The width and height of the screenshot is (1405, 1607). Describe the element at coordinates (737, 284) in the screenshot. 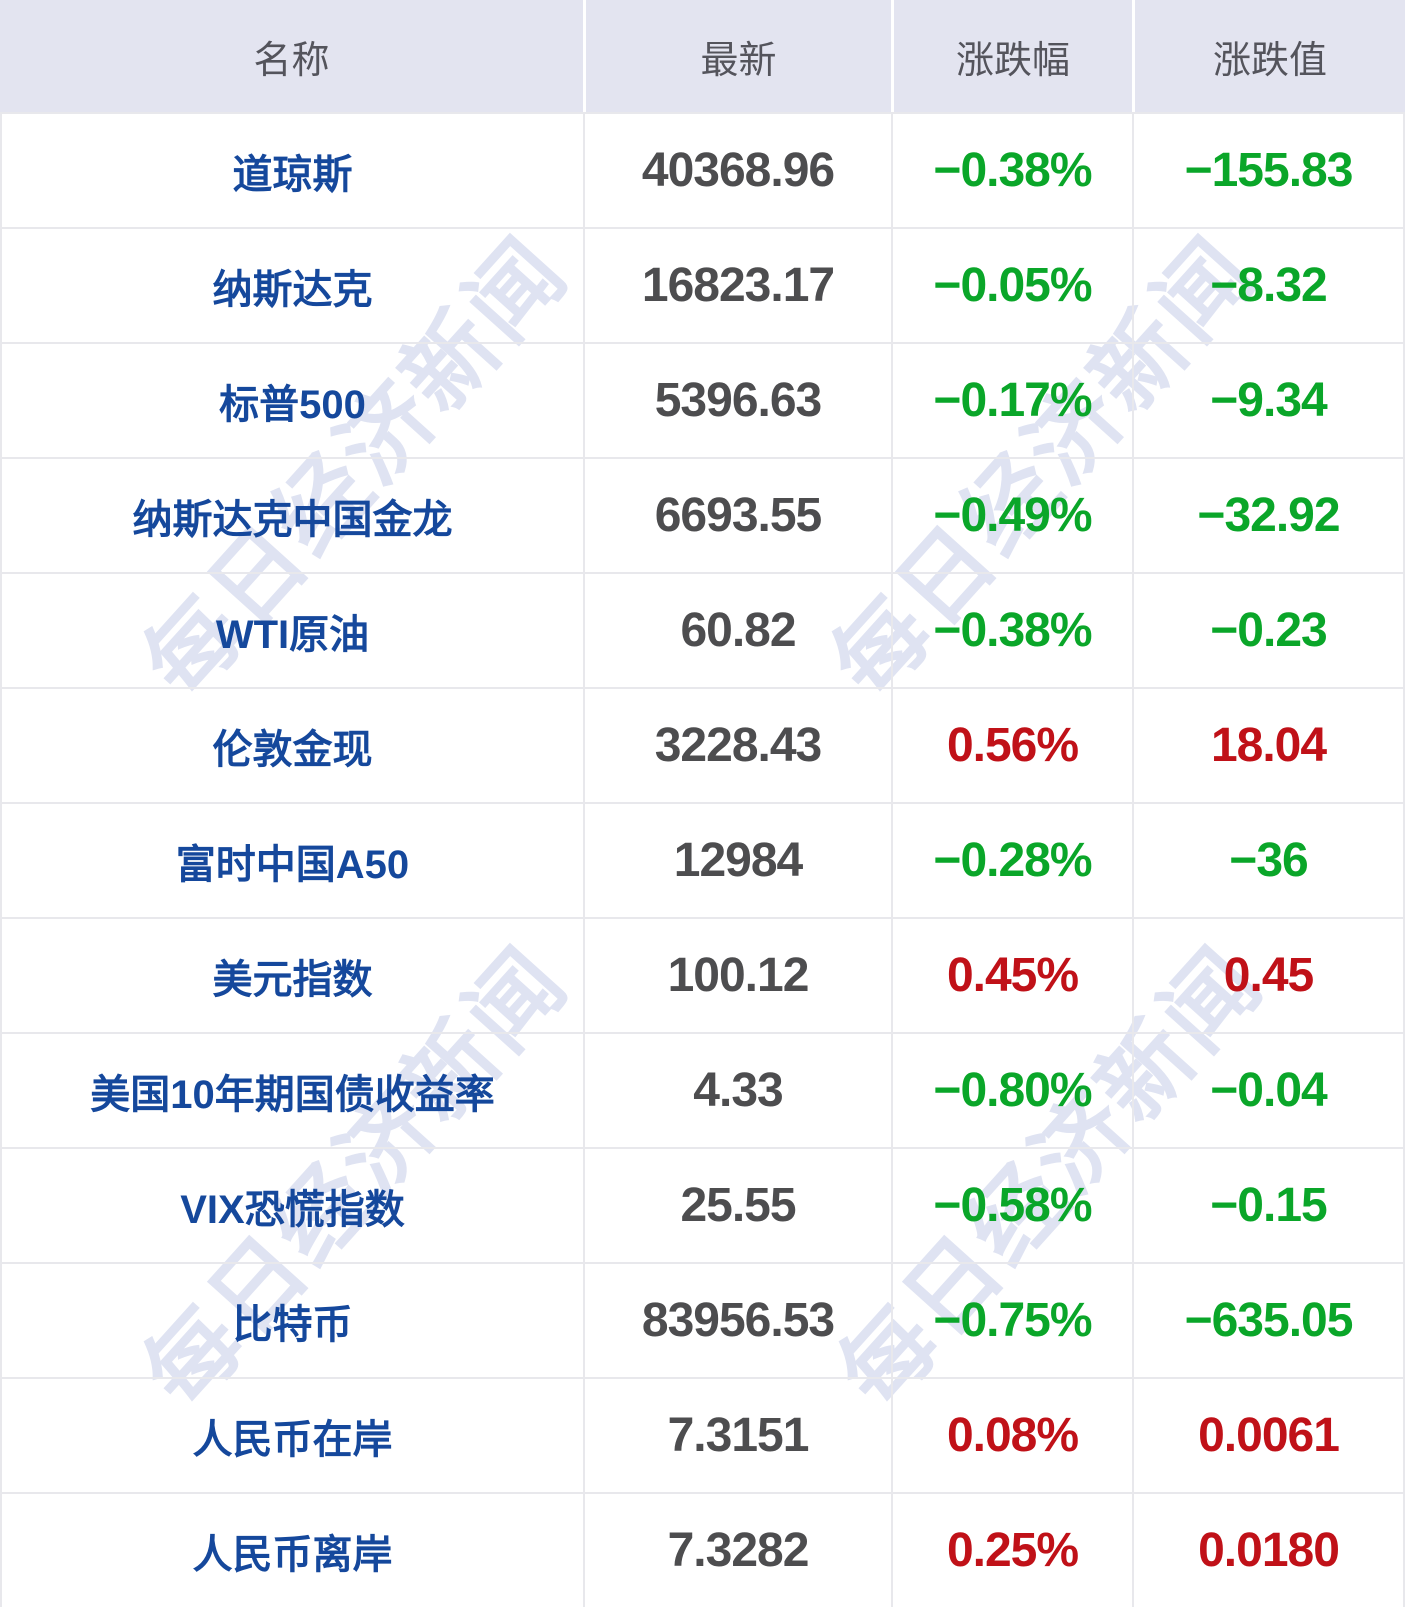

I see `latest-value: 16823.17` at that location.